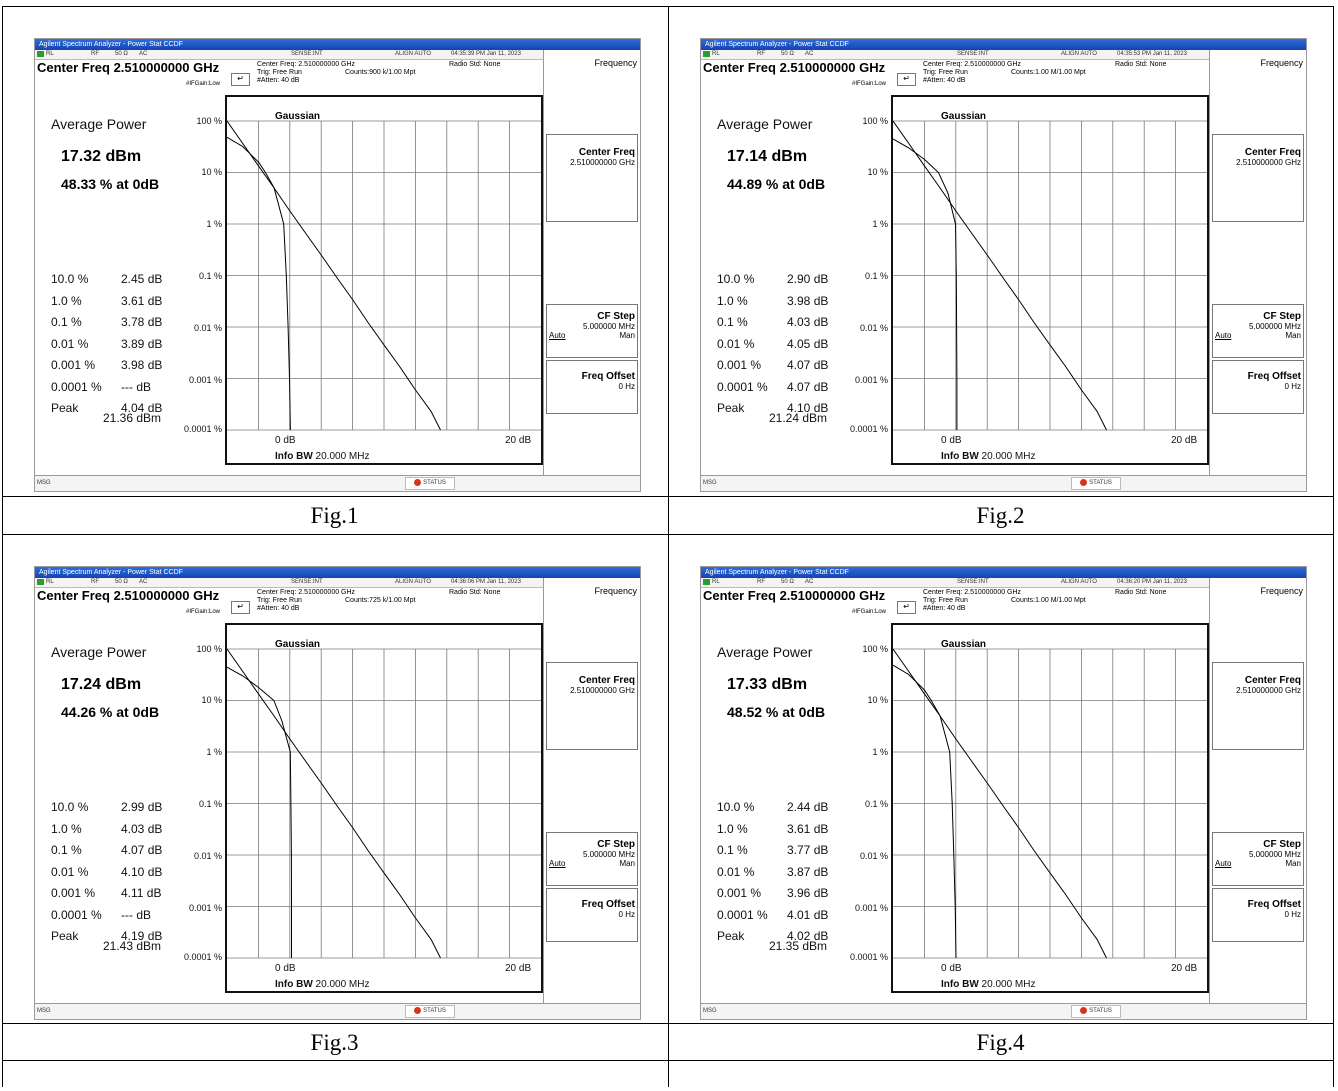 The image size is (1338, 1091). I want to click on average-power-label: Average Power, so click(765, 124).